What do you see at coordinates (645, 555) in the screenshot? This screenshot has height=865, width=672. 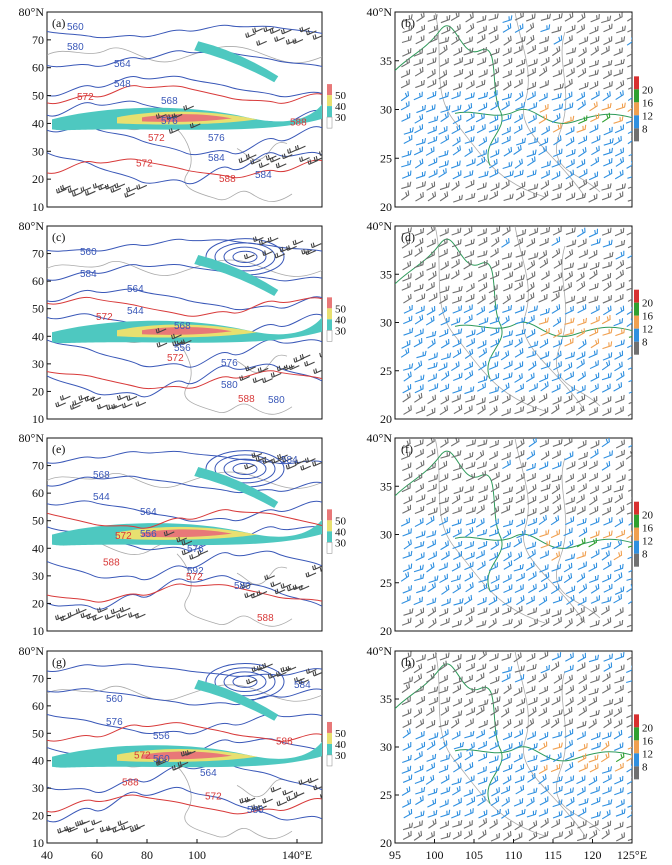 I see `legend-label: 8` at bounding box center [645, 555].